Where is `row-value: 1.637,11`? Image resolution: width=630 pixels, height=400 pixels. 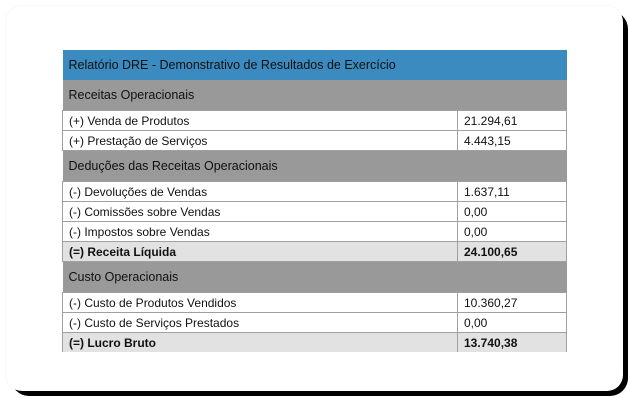
row-value: 1.637,11 is located at coordinates (512, 191).